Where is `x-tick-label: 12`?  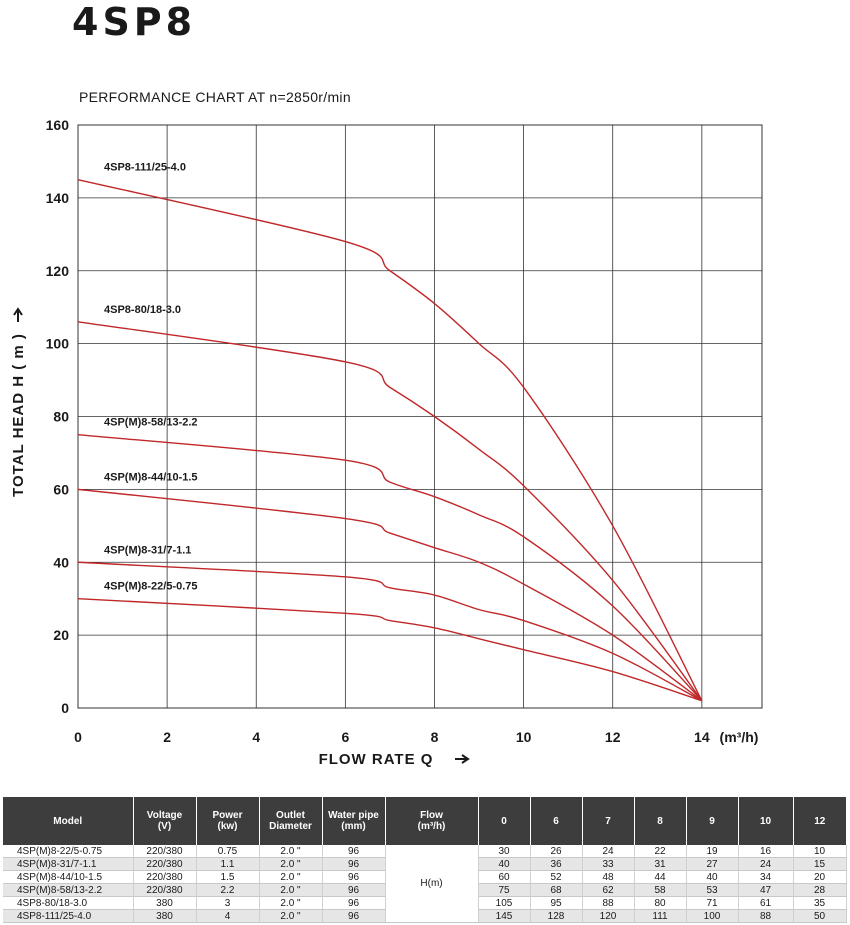
x-tick-label: 12 is located at coordinates (613, 737).